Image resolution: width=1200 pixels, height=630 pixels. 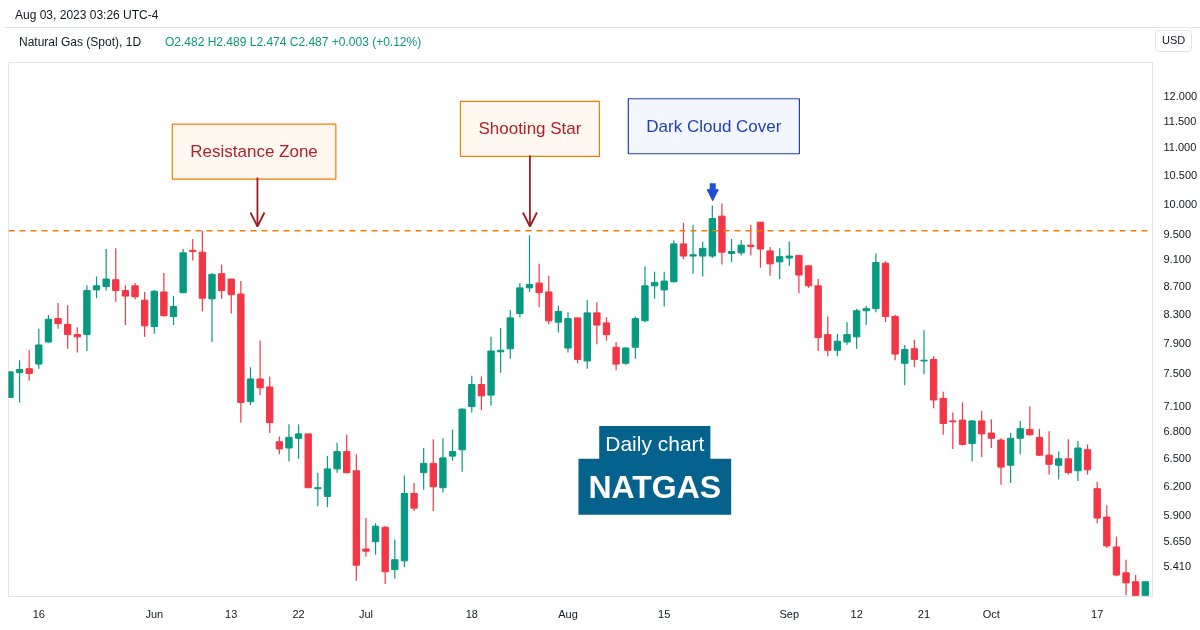 What do you see at coordinates (1180, 147) in the screenshot?
I see `y-tick-label: 11.000` at bounding box center [1180, 147].